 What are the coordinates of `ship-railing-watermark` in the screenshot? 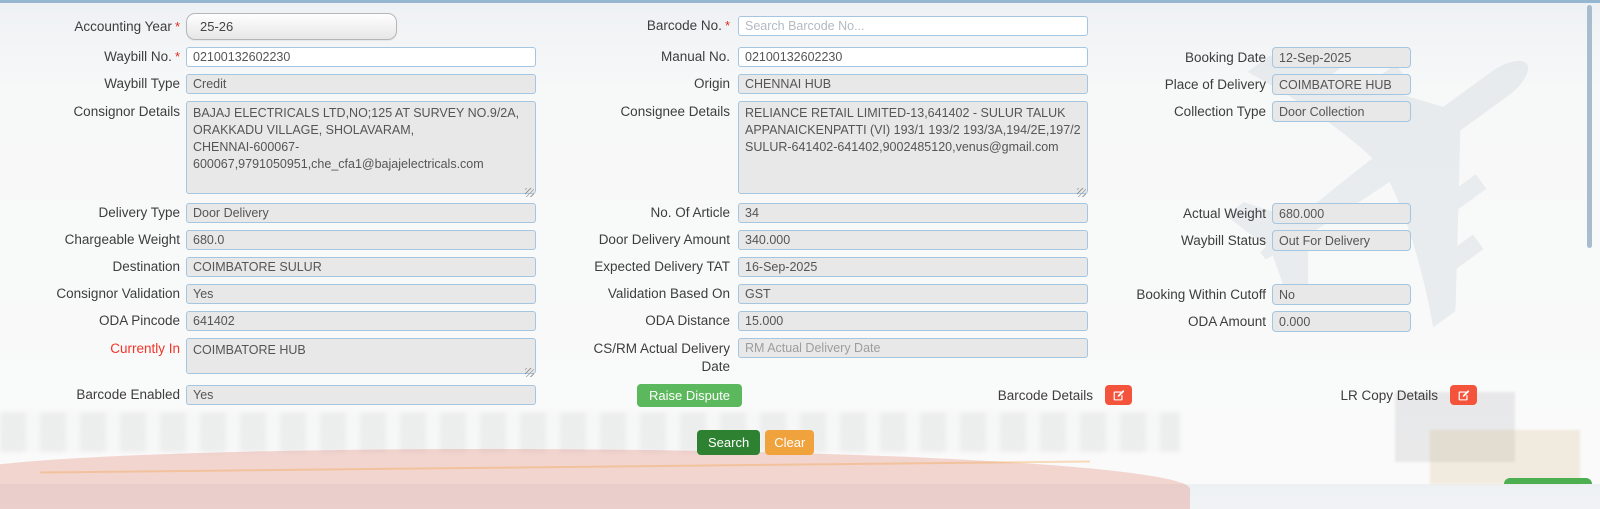 It's located at (565, 467).